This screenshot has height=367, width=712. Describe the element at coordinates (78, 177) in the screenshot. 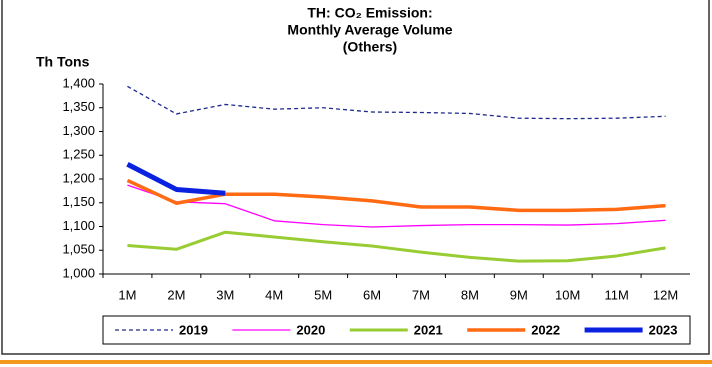

I see `y-tick-label: 1,200` at that location.